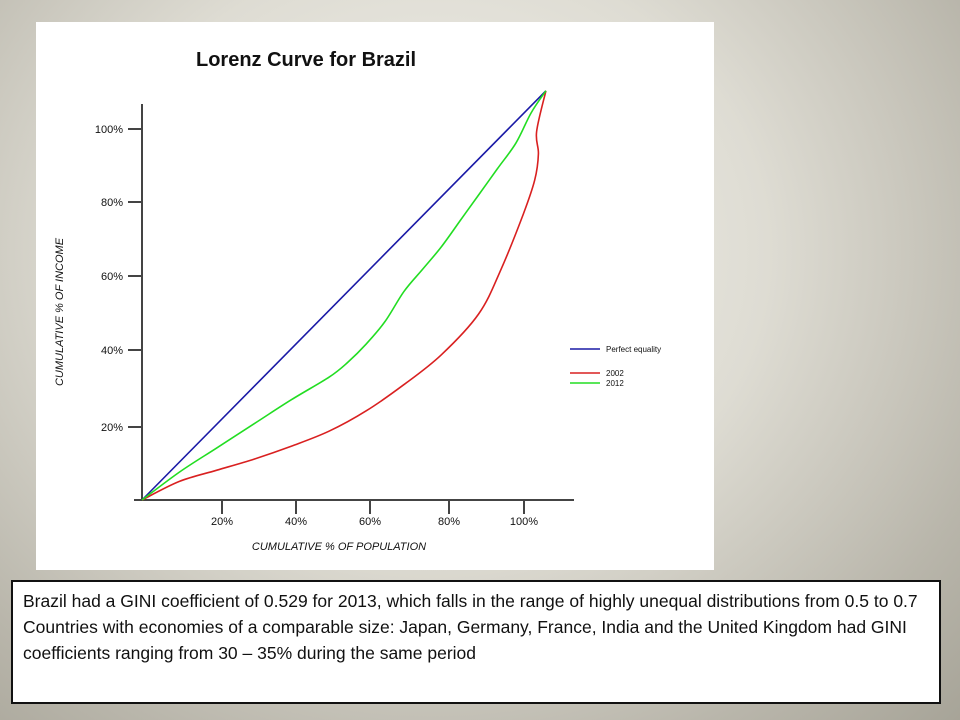  What do you see at coordinates (615, 366) in the screenshot?
I see `legend: Perfect equality 2002 2012` at bounding box center [615, 366].